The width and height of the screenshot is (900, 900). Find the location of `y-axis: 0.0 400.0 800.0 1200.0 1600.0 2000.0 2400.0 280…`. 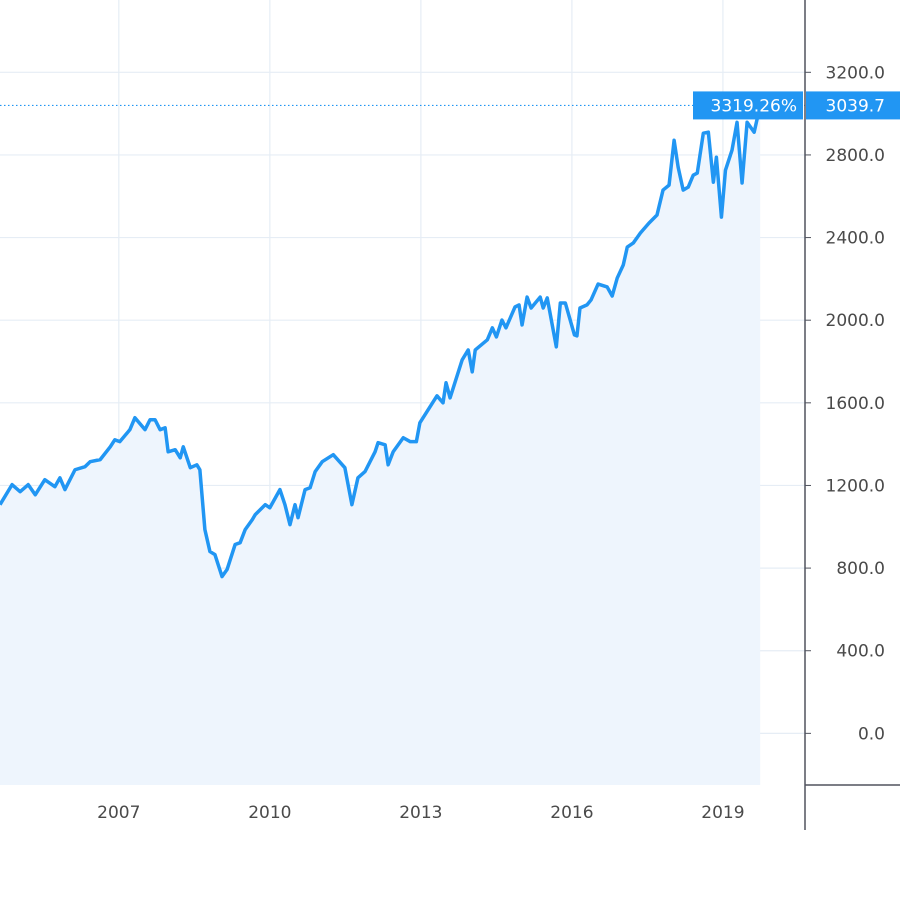

y-axis: 0.0 400.0 800.0 1200.0 1600.0 2000.0 2400.0 280… is located at coordinates (845, 403).